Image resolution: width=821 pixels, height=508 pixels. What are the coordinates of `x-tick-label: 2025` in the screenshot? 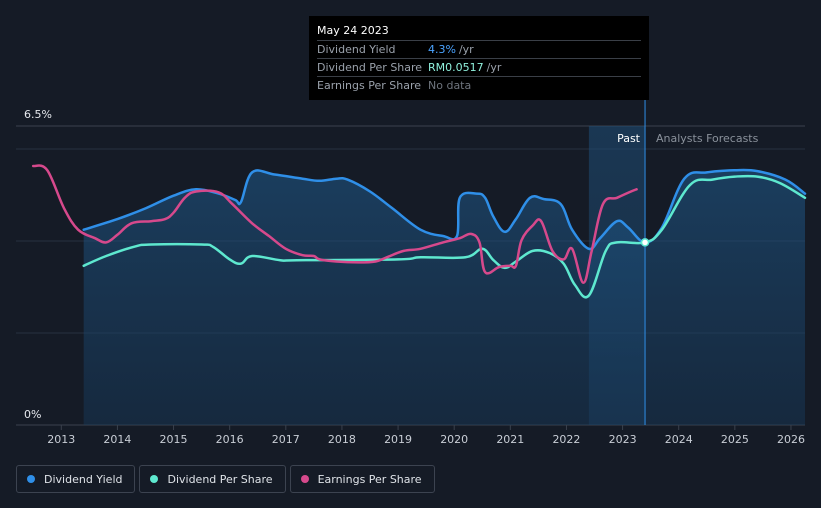 It's located at (735, 439).